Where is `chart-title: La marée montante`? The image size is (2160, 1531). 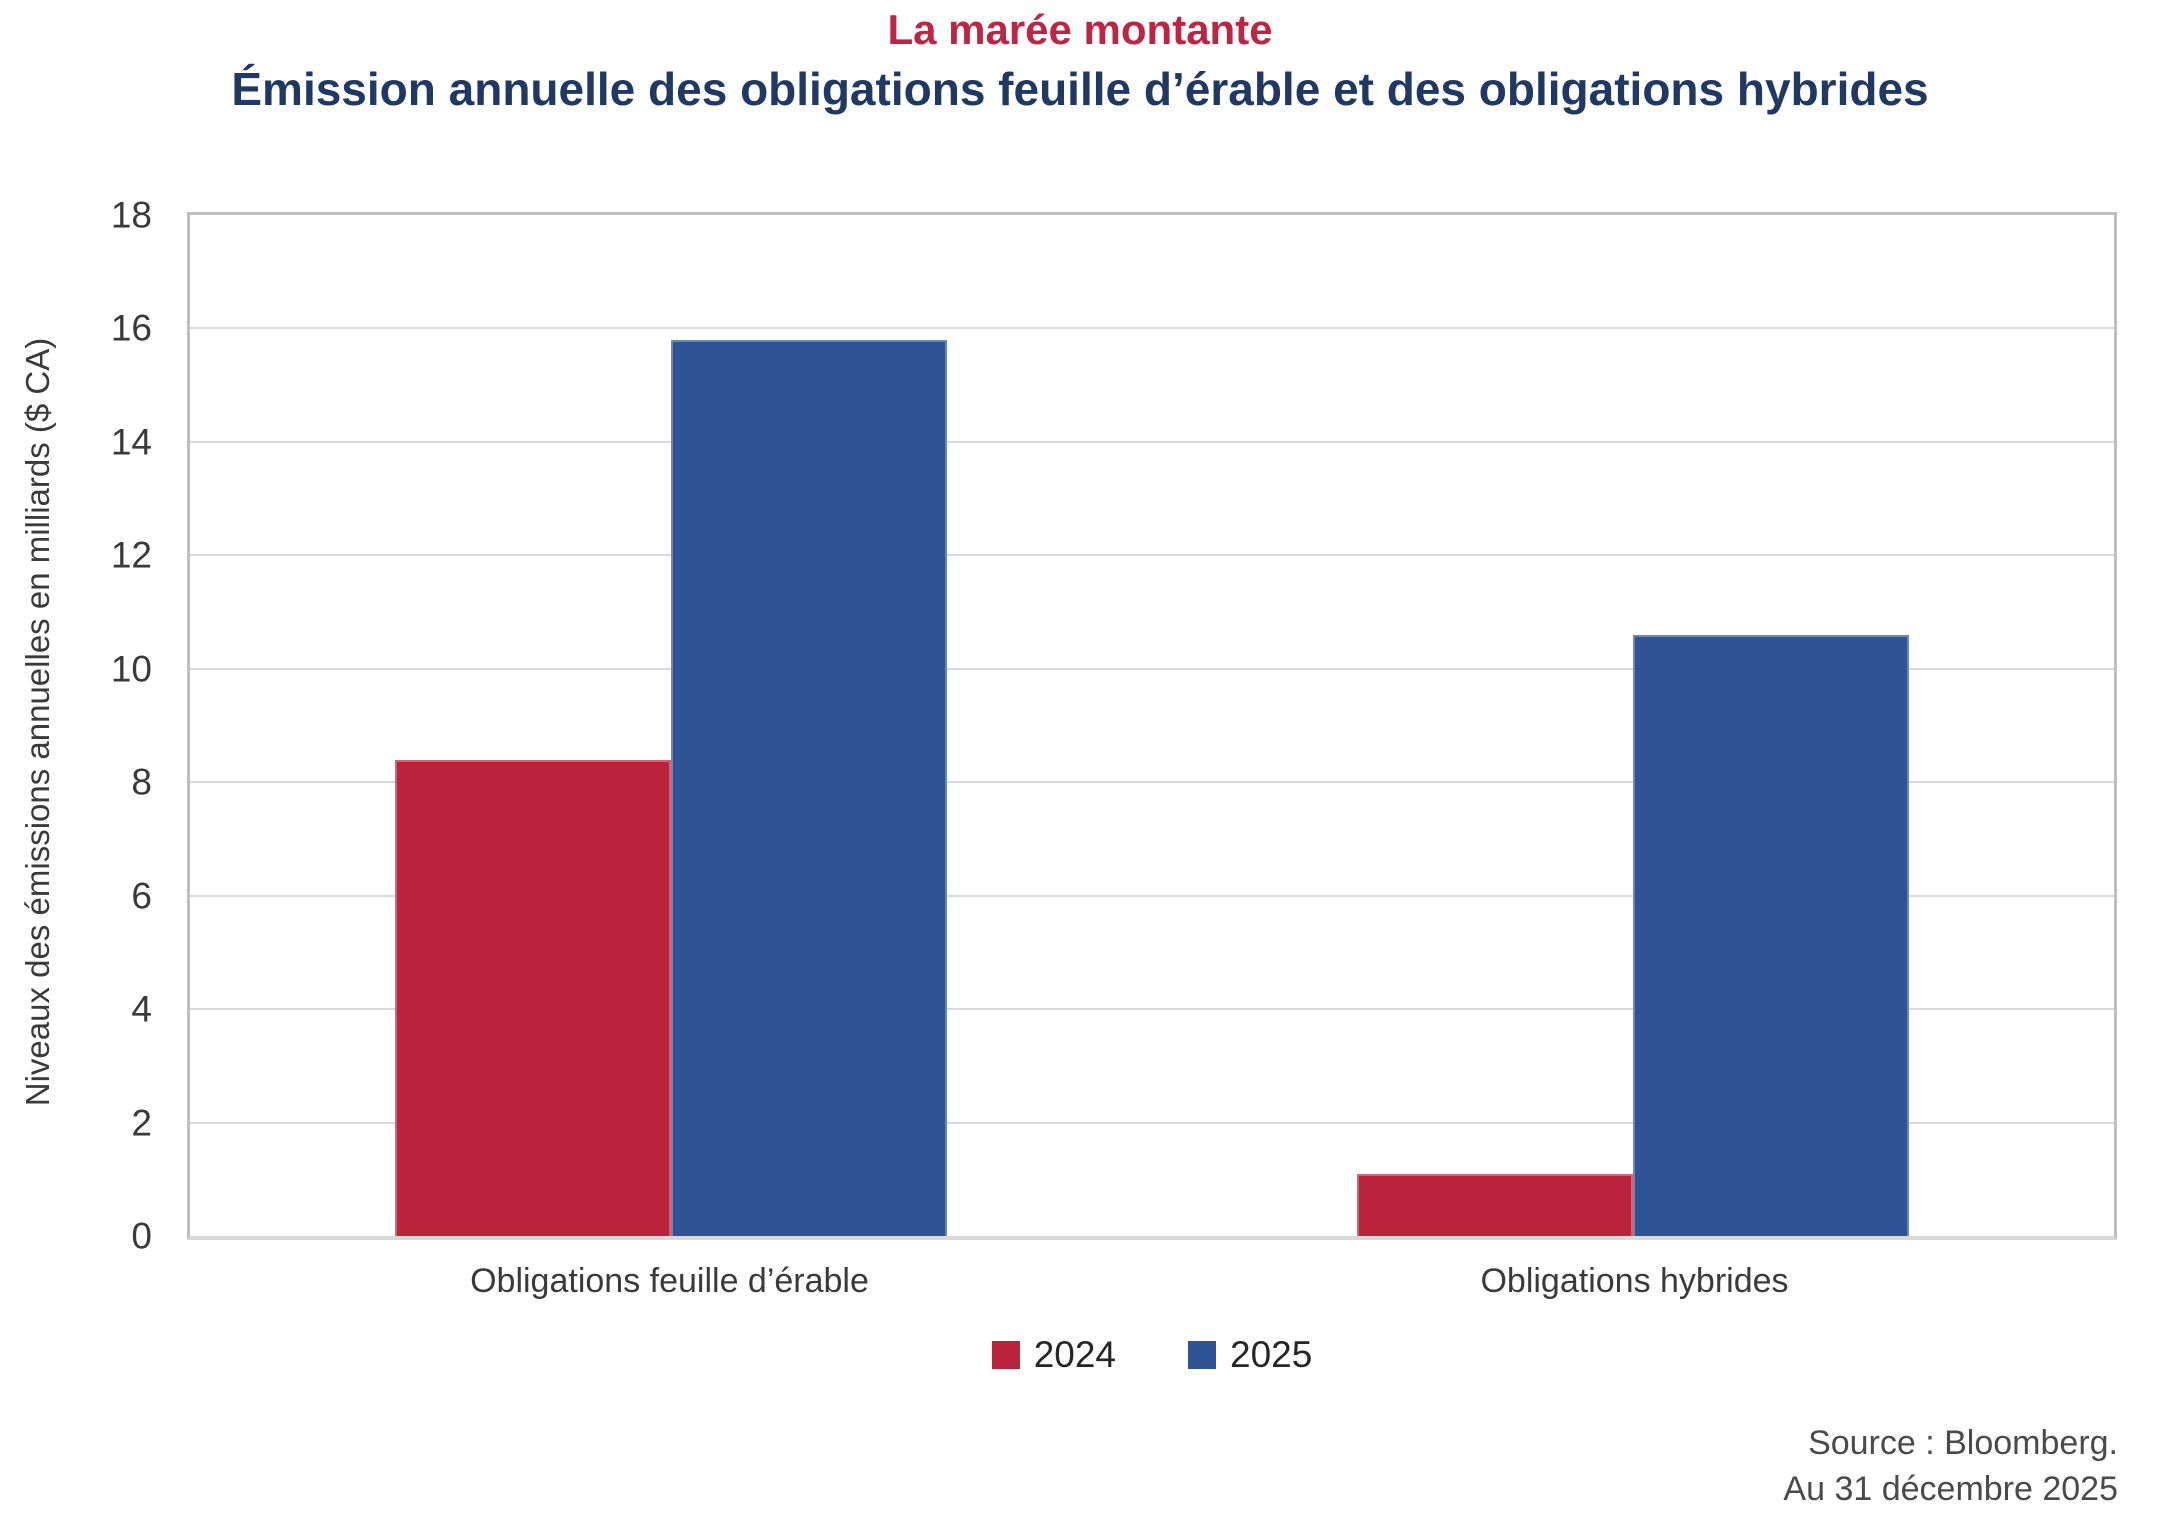
chart-title: La marée montante is located at coordinates (1080, 29).